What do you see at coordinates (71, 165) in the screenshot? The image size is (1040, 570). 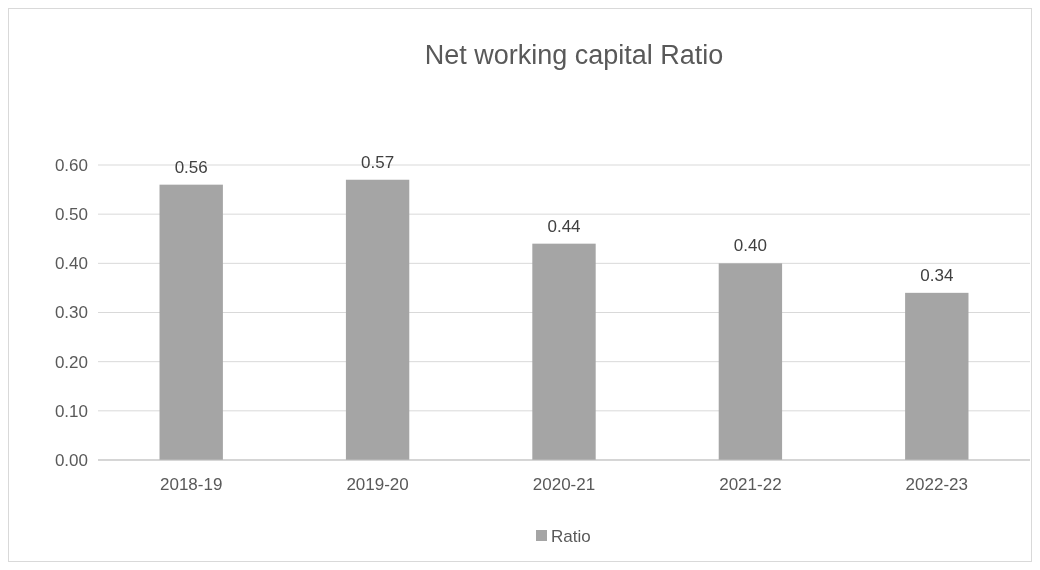 I see `y-tick-label: 0.60` at bounding box center [71, 165].